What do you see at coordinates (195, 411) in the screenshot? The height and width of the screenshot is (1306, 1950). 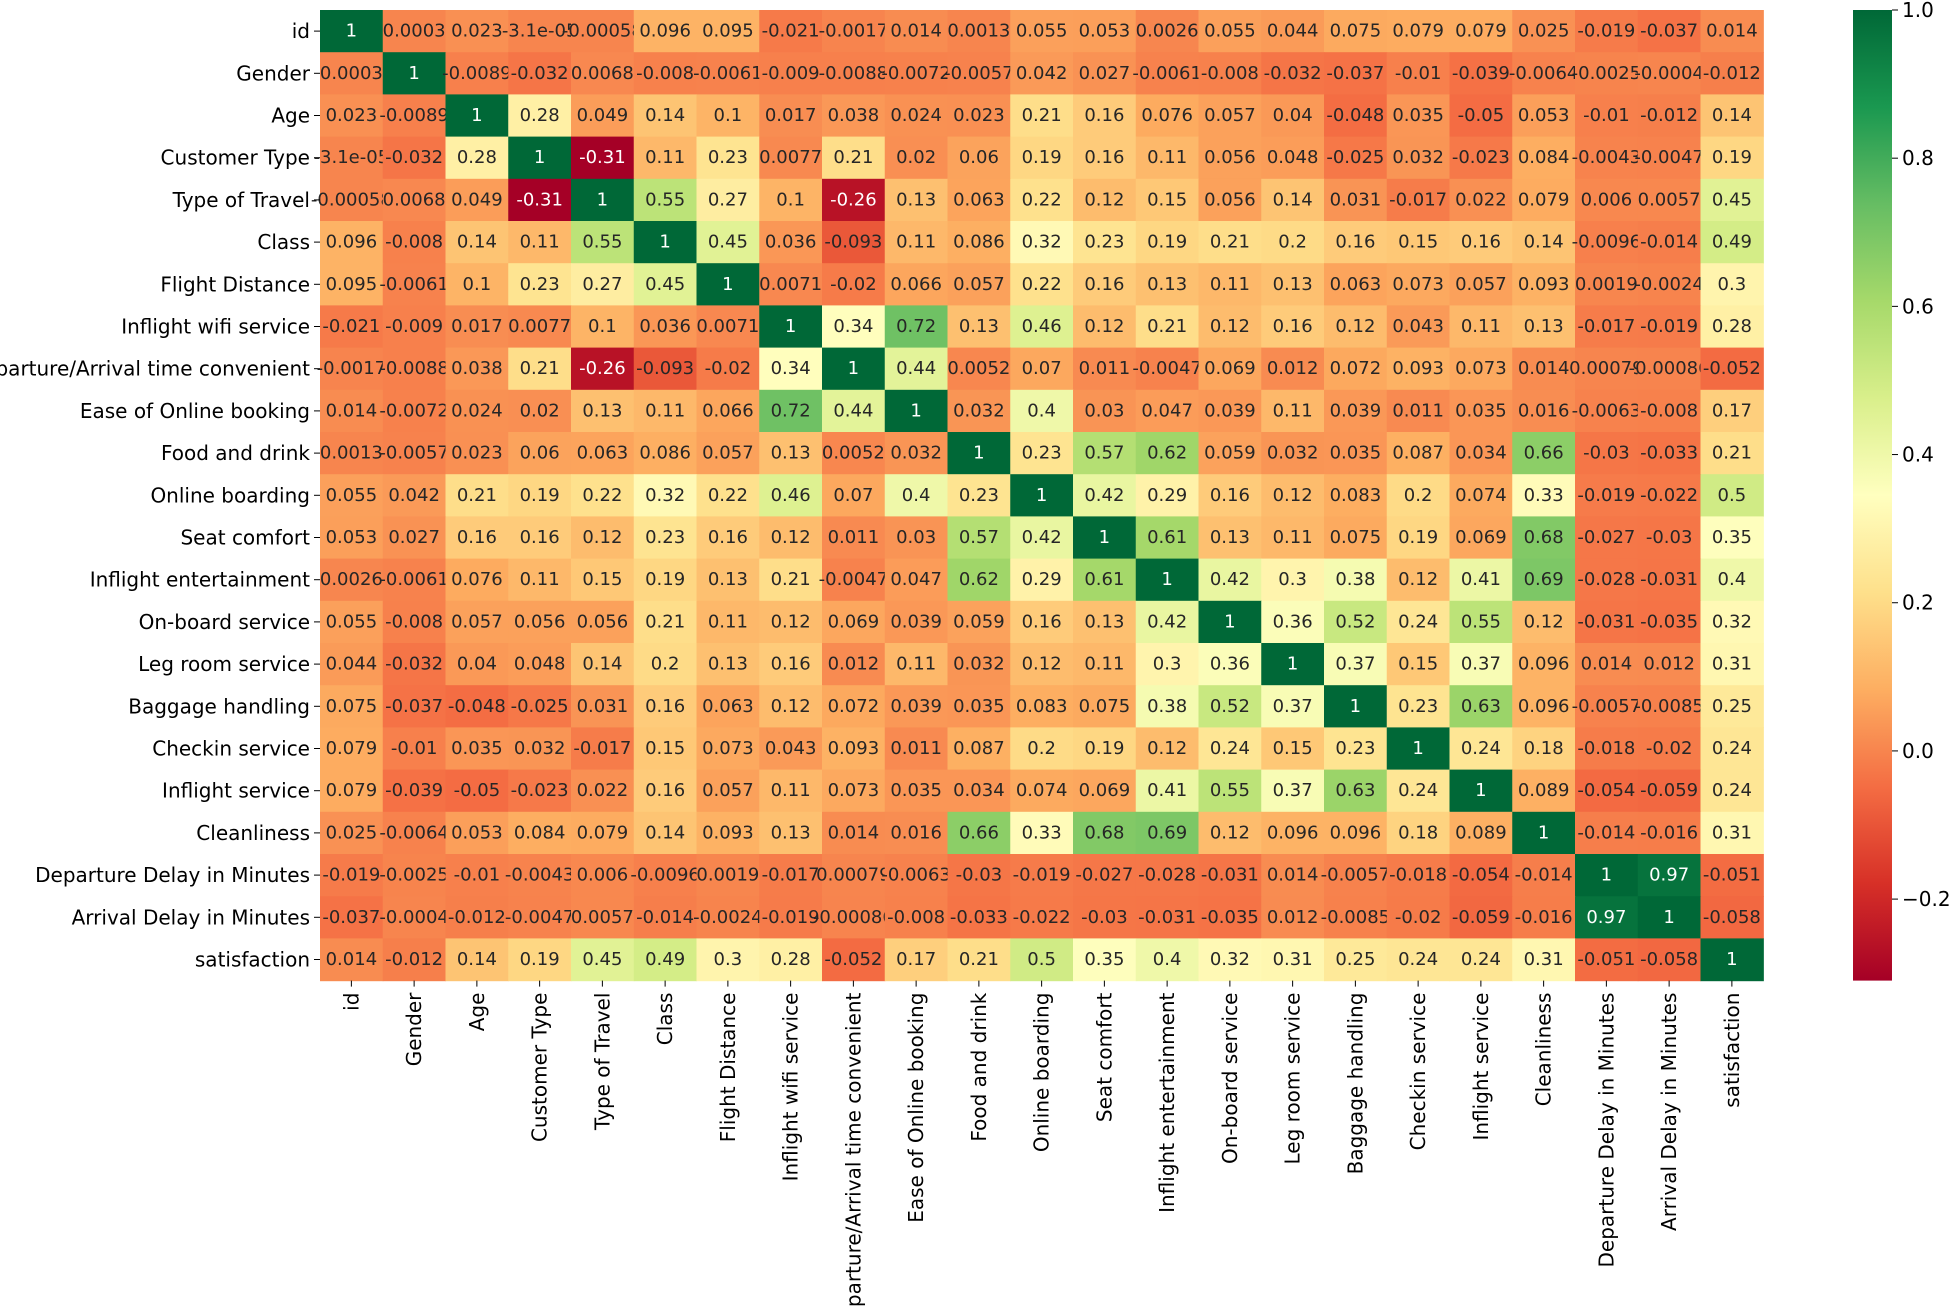 I see `row-label: Ease of Online booking` at bounding box center [195, 411].